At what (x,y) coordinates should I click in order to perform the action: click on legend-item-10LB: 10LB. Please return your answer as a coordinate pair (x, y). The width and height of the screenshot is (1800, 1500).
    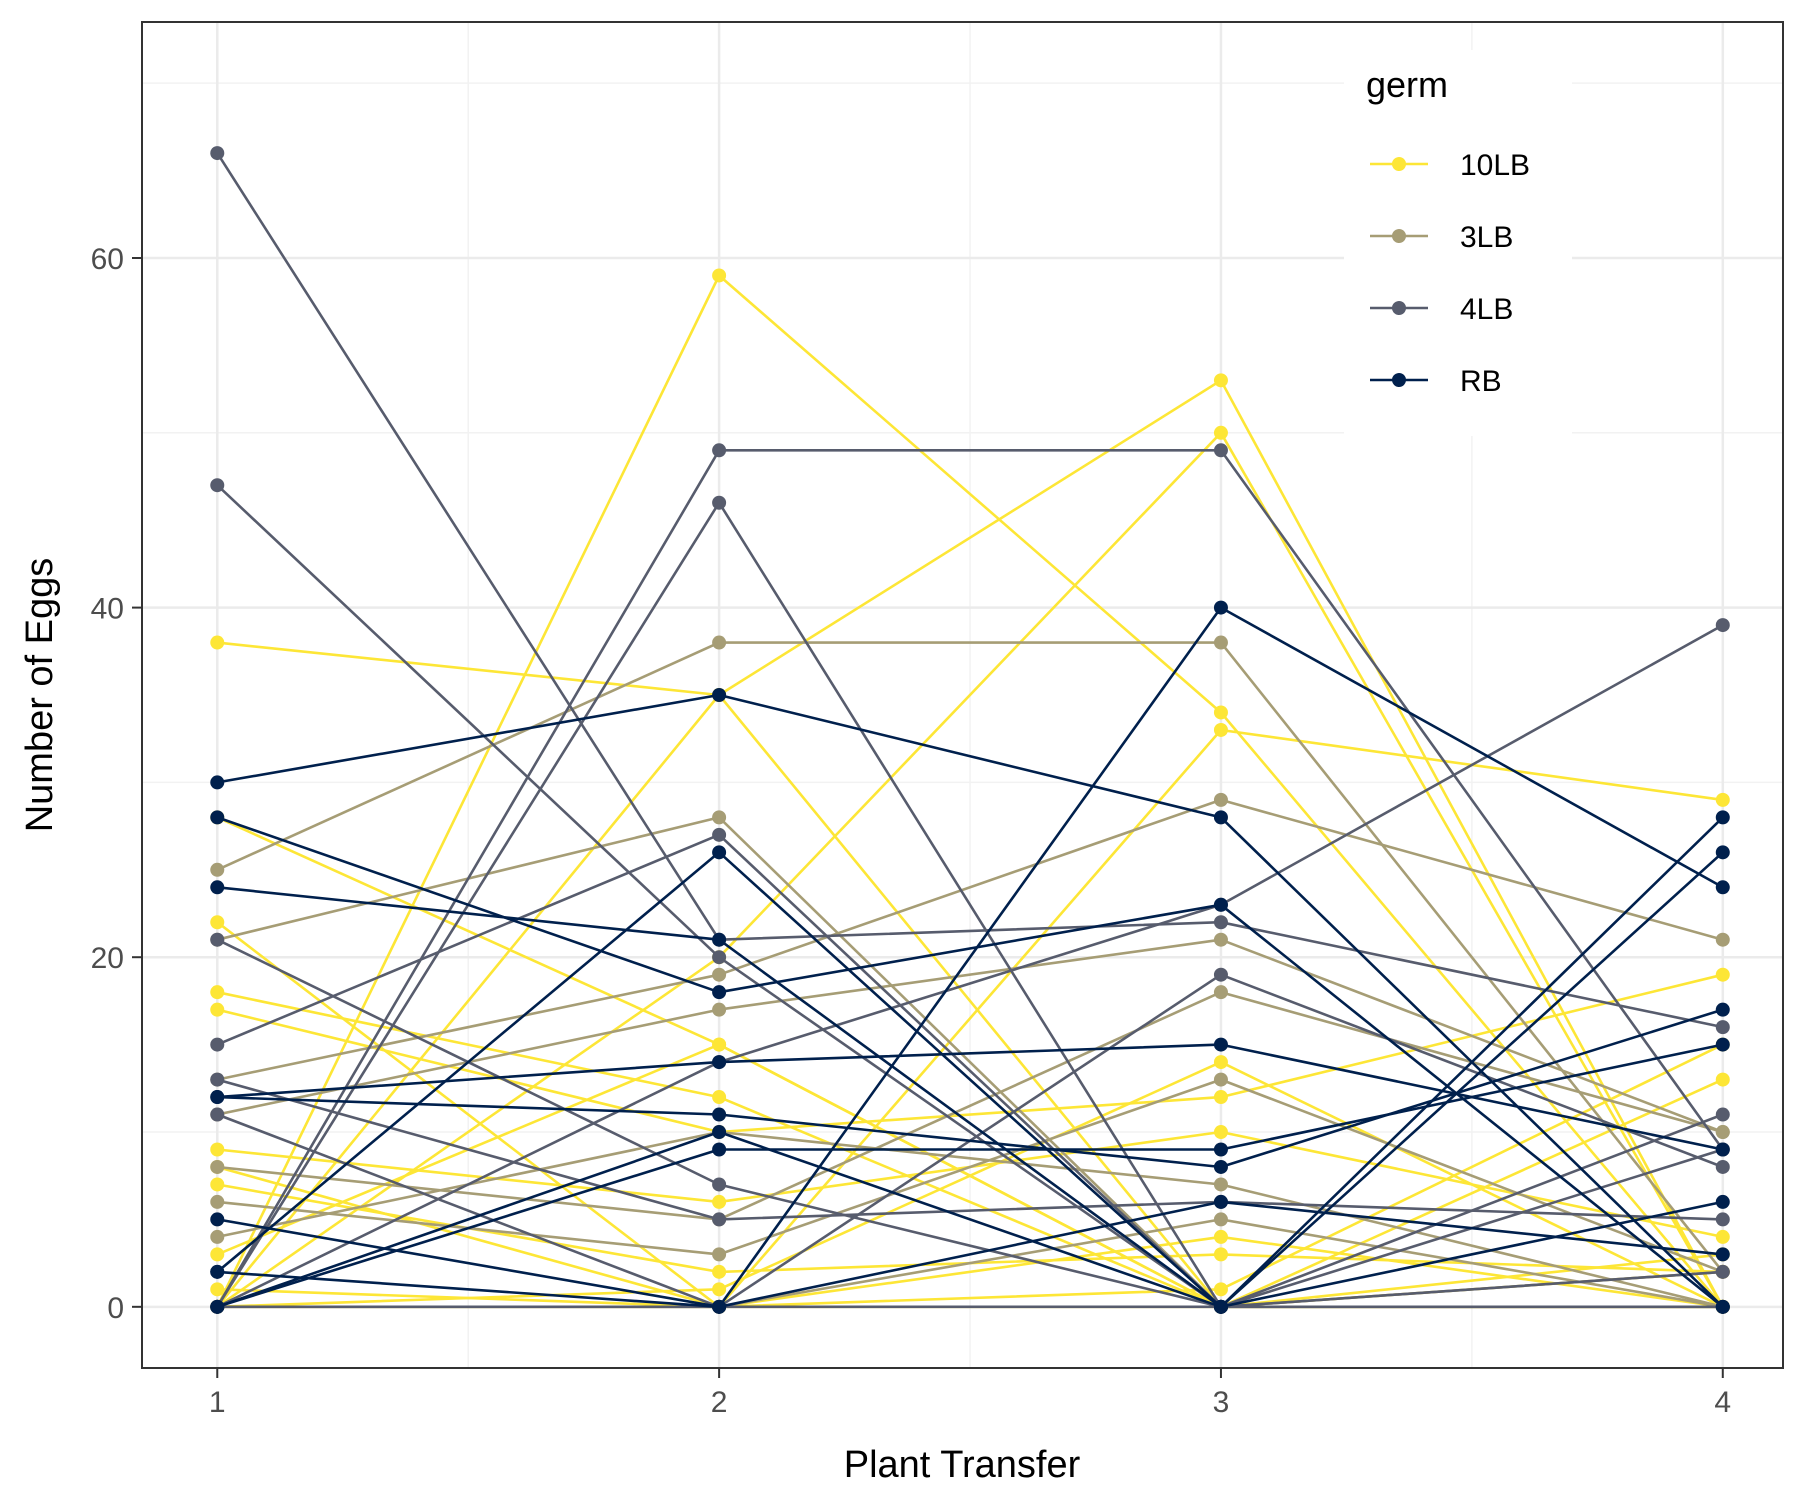
    Looking at the image, I should click on (1450, 165).